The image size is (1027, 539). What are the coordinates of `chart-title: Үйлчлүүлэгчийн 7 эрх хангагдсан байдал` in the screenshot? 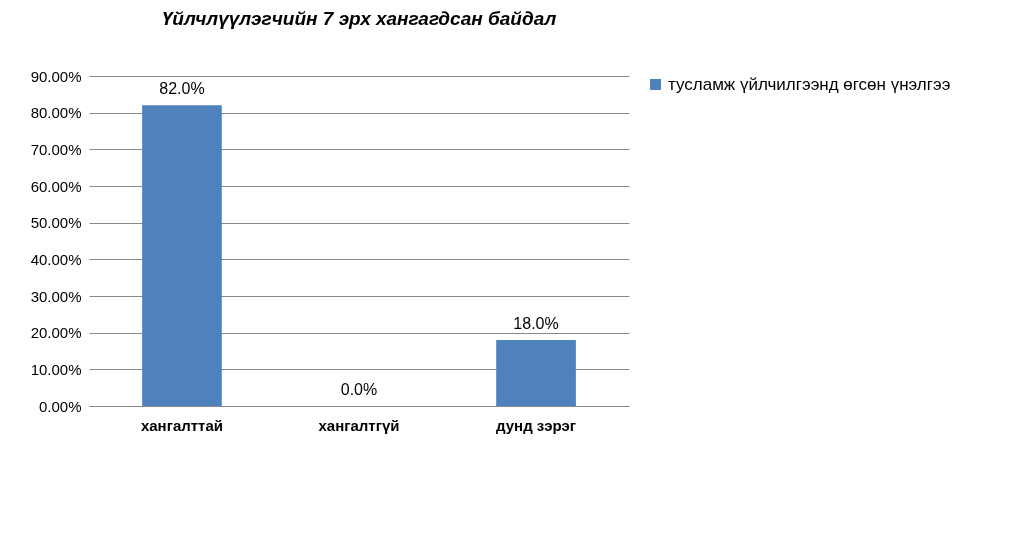 It's located at (359, 18).